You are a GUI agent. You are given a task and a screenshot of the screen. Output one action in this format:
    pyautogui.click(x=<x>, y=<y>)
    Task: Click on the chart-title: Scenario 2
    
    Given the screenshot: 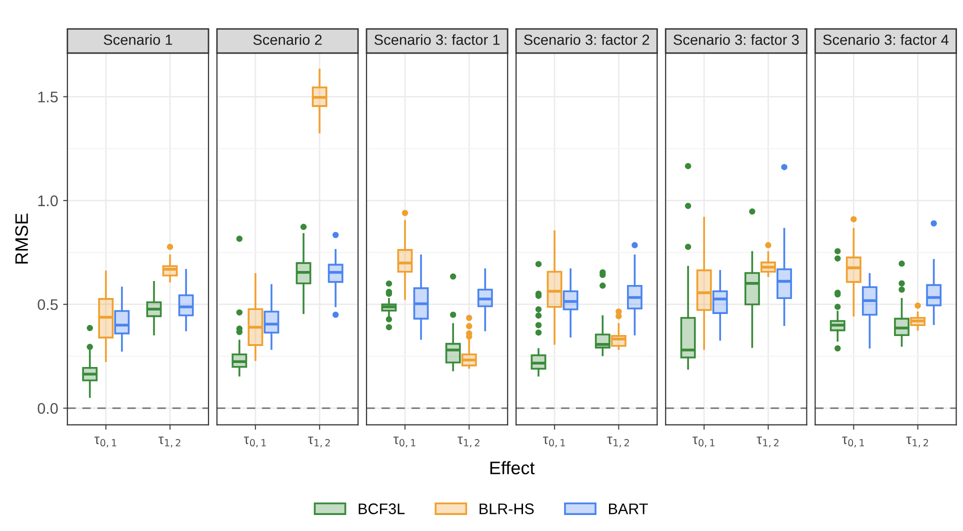 What is the action you would take?
    pyautogui.click(x=287, y=39)
    